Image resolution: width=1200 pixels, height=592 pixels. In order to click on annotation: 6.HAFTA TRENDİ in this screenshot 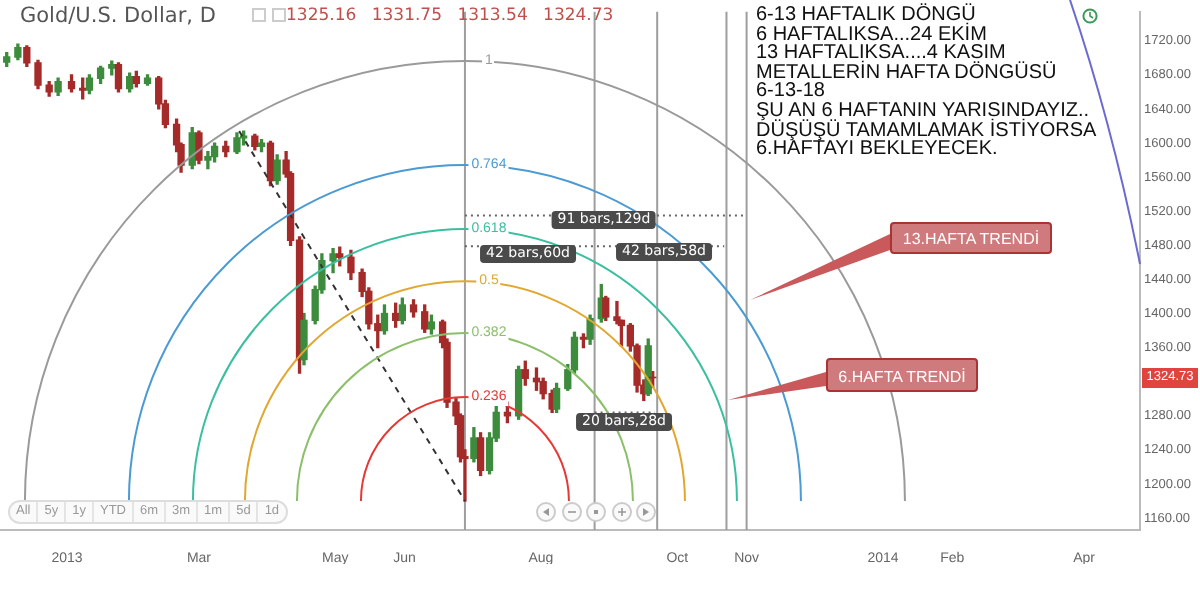, I will do `click(902, 375)`.